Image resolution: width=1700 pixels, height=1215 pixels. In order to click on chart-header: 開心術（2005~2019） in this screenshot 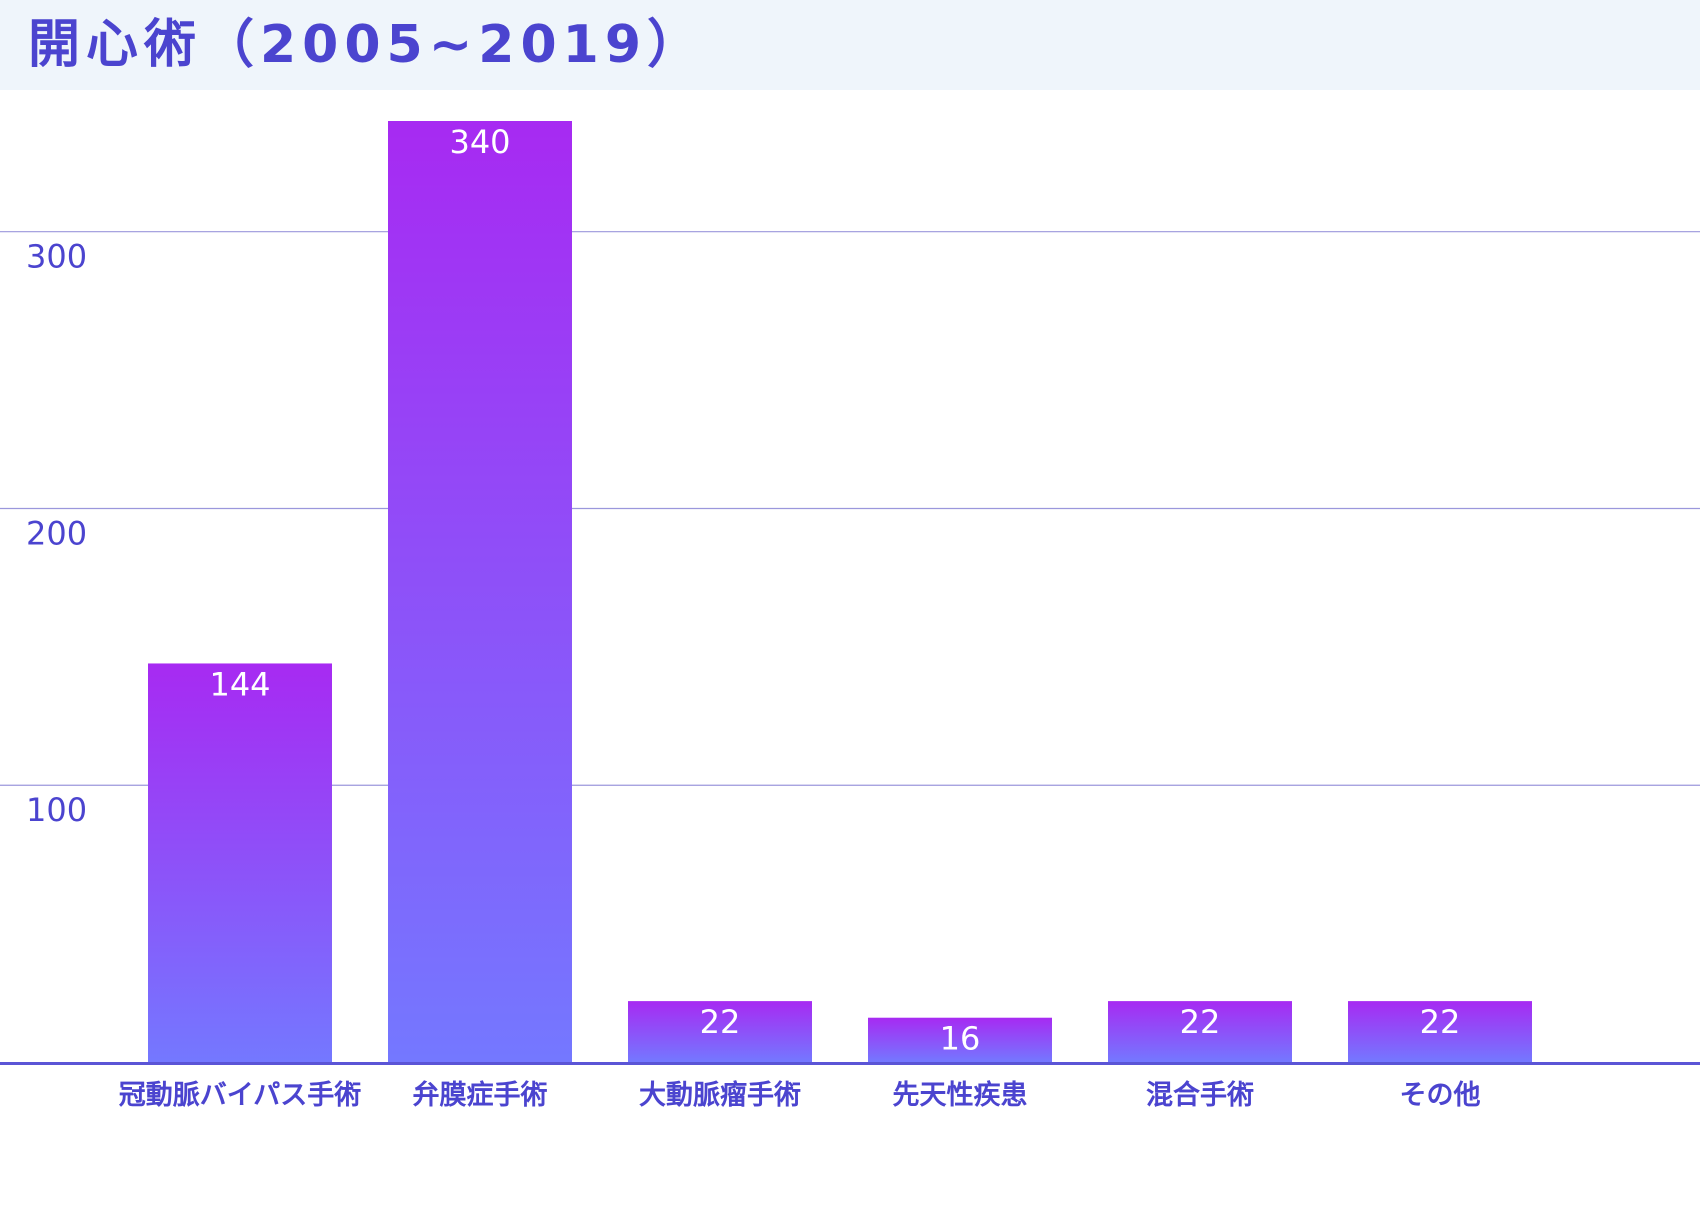, I will do `click(850, 45)`.